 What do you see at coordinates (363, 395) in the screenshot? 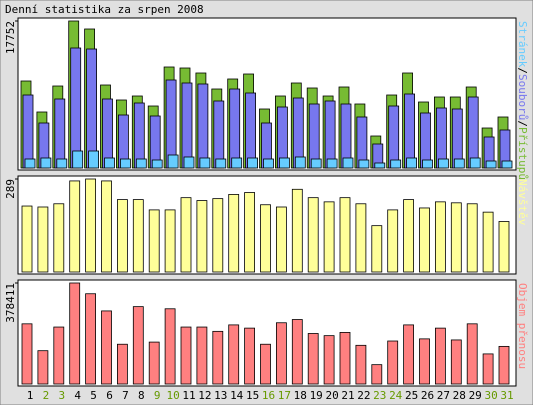
I see `x-tick-label: 22` at bounding box center [363, 395].